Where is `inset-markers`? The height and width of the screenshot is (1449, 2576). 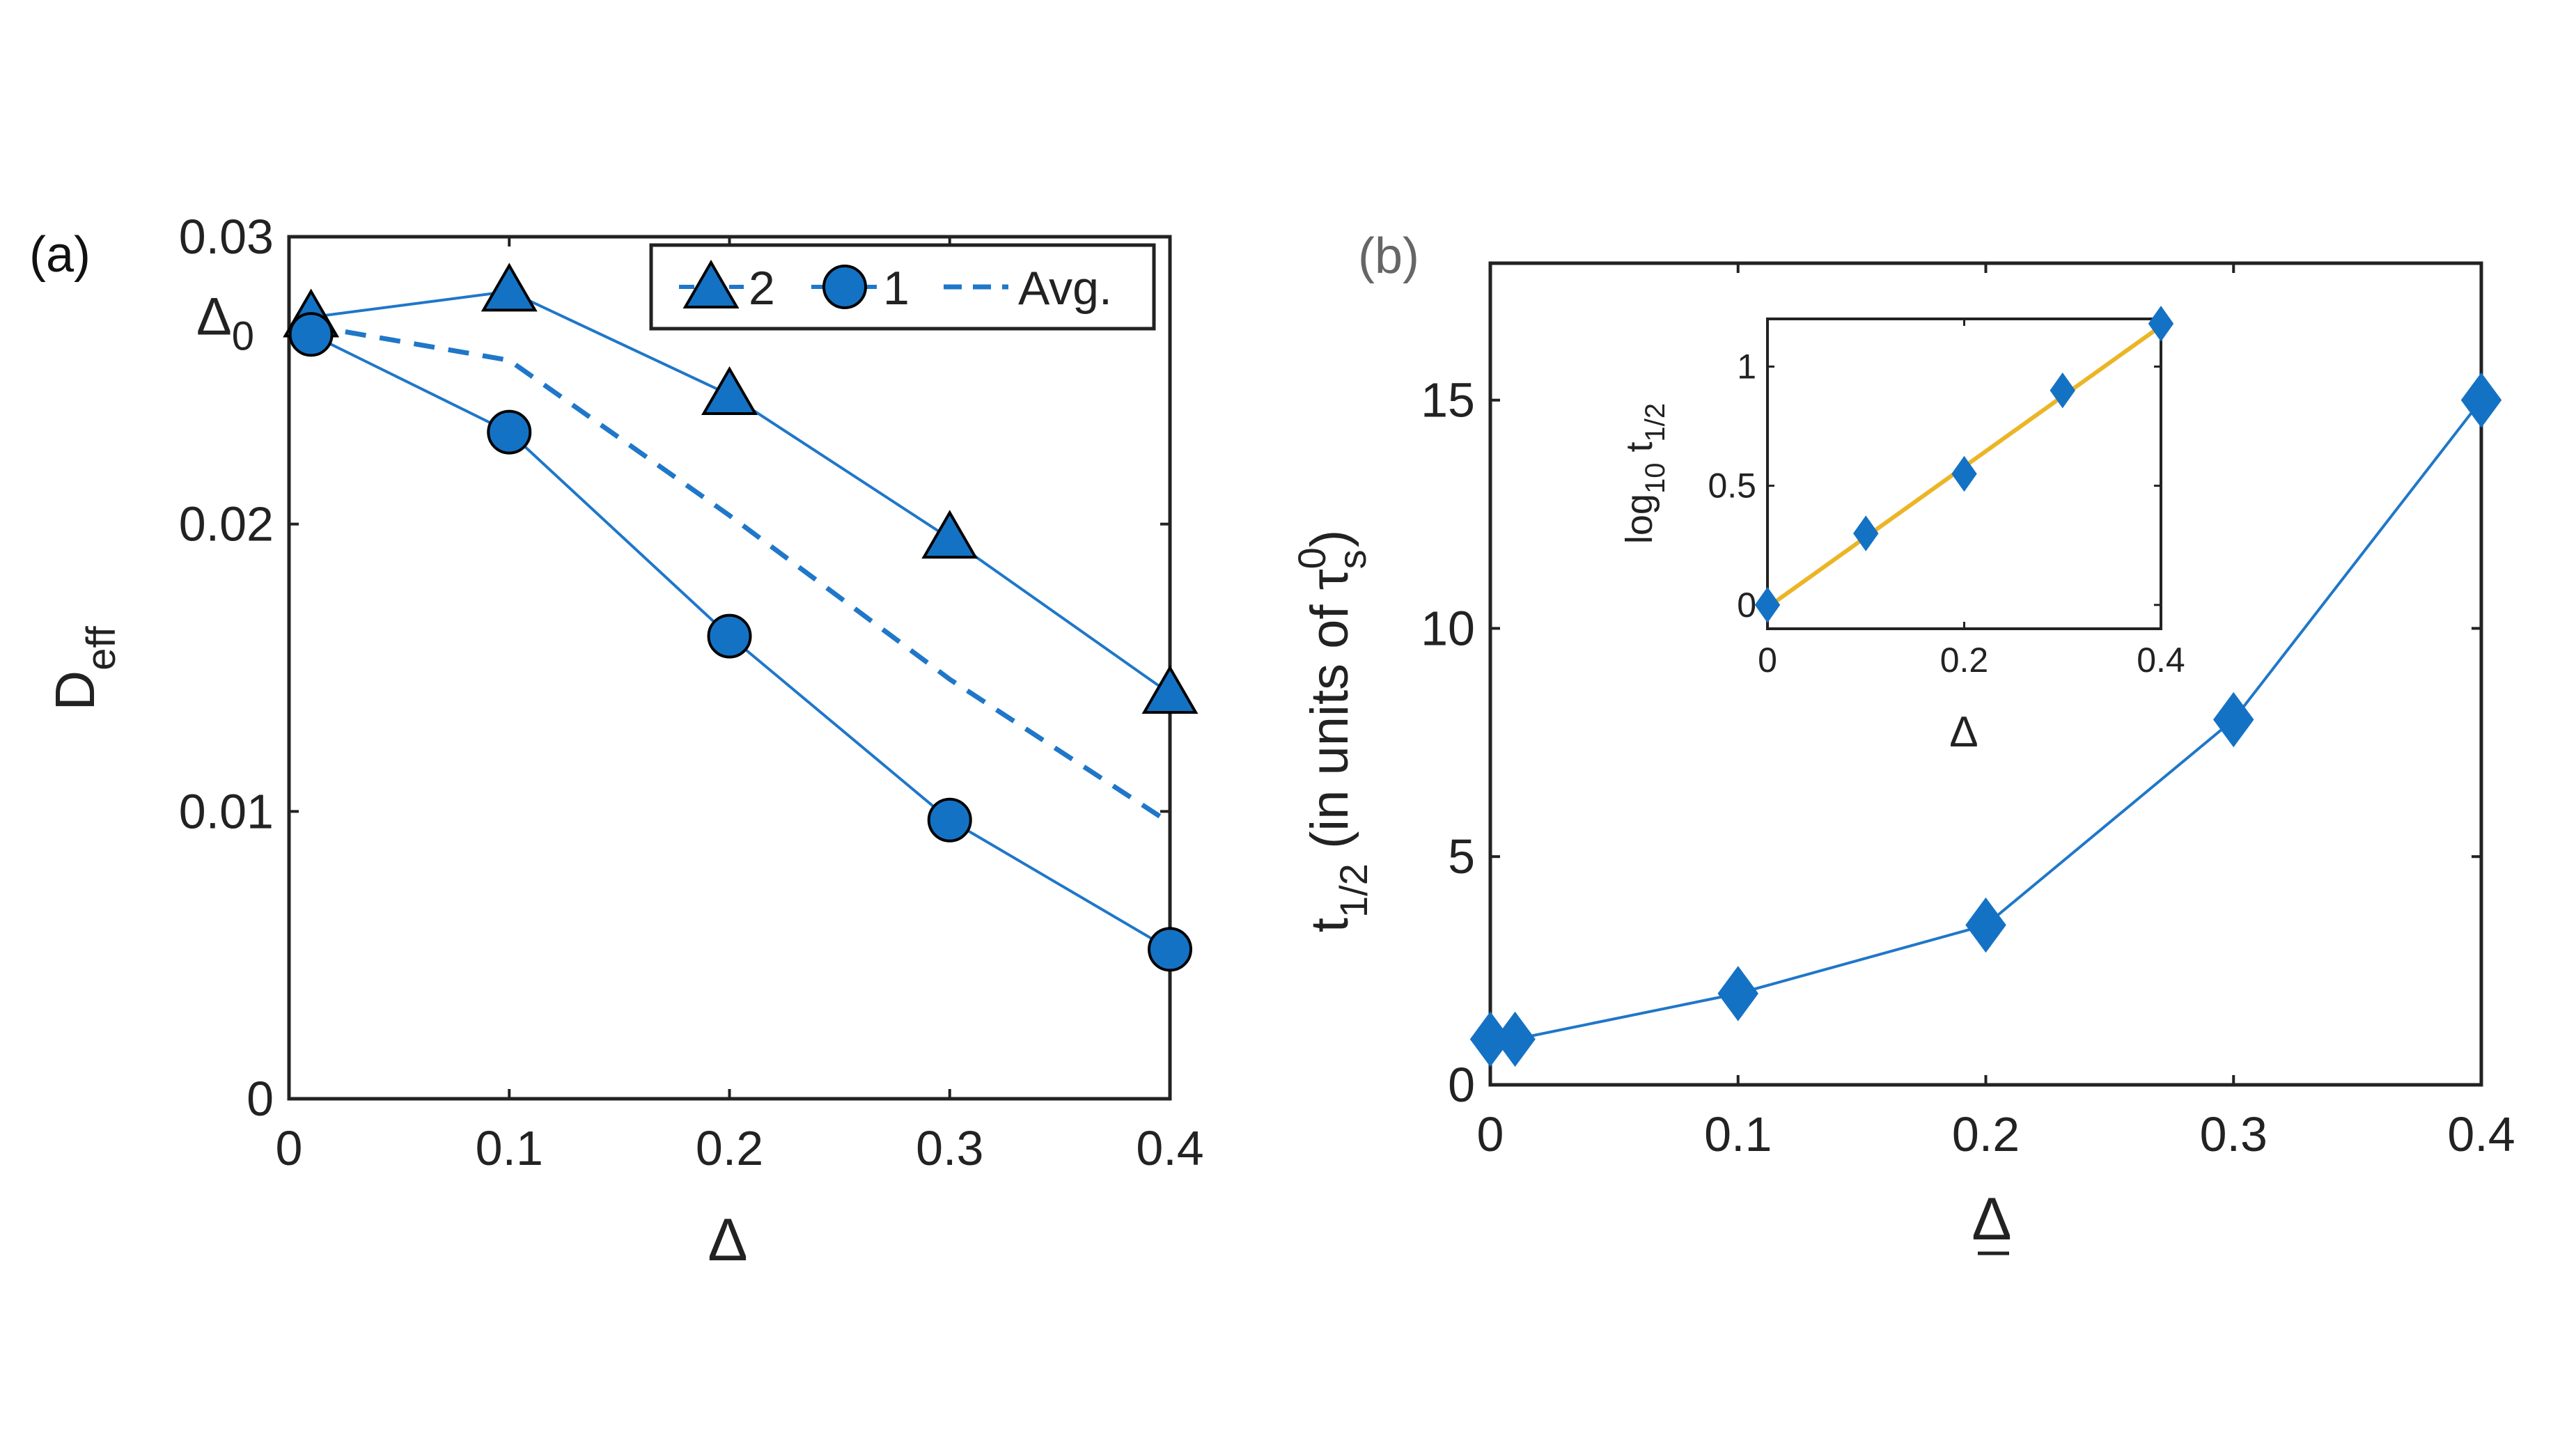 inset-markers is located at coordinates (1964, 464).